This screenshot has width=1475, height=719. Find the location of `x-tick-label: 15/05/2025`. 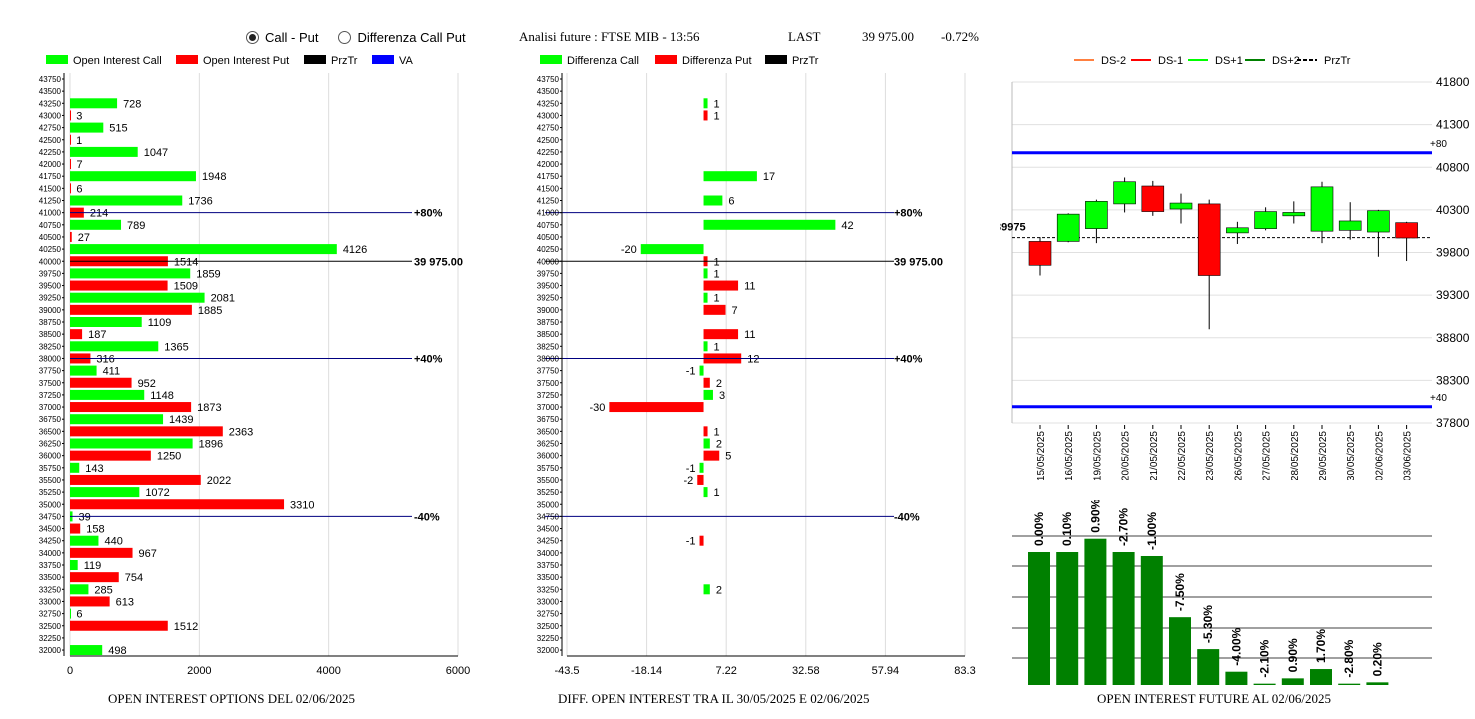

x-tick-label: 15/05/2025 is located at coordinates (1041, 455).